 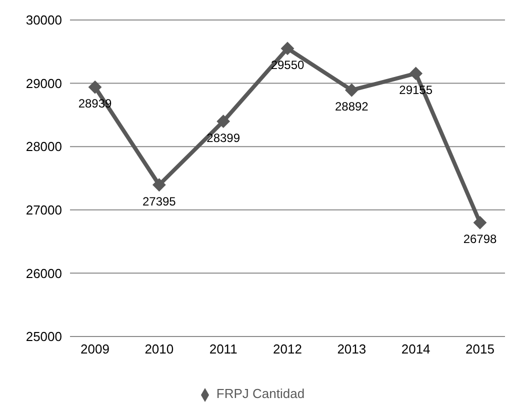 I want to click on x-tick-label: 2014, so click(x=415, y=349).